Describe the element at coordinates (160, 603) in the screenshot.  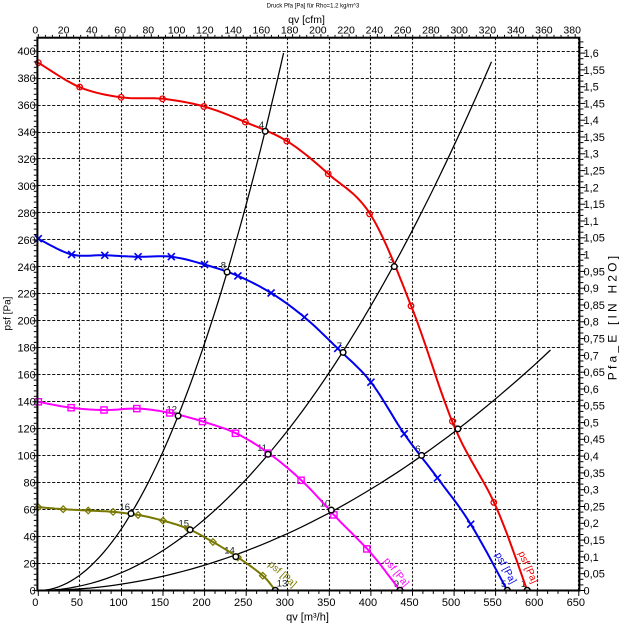
I see `svg-text: 150` at that location.